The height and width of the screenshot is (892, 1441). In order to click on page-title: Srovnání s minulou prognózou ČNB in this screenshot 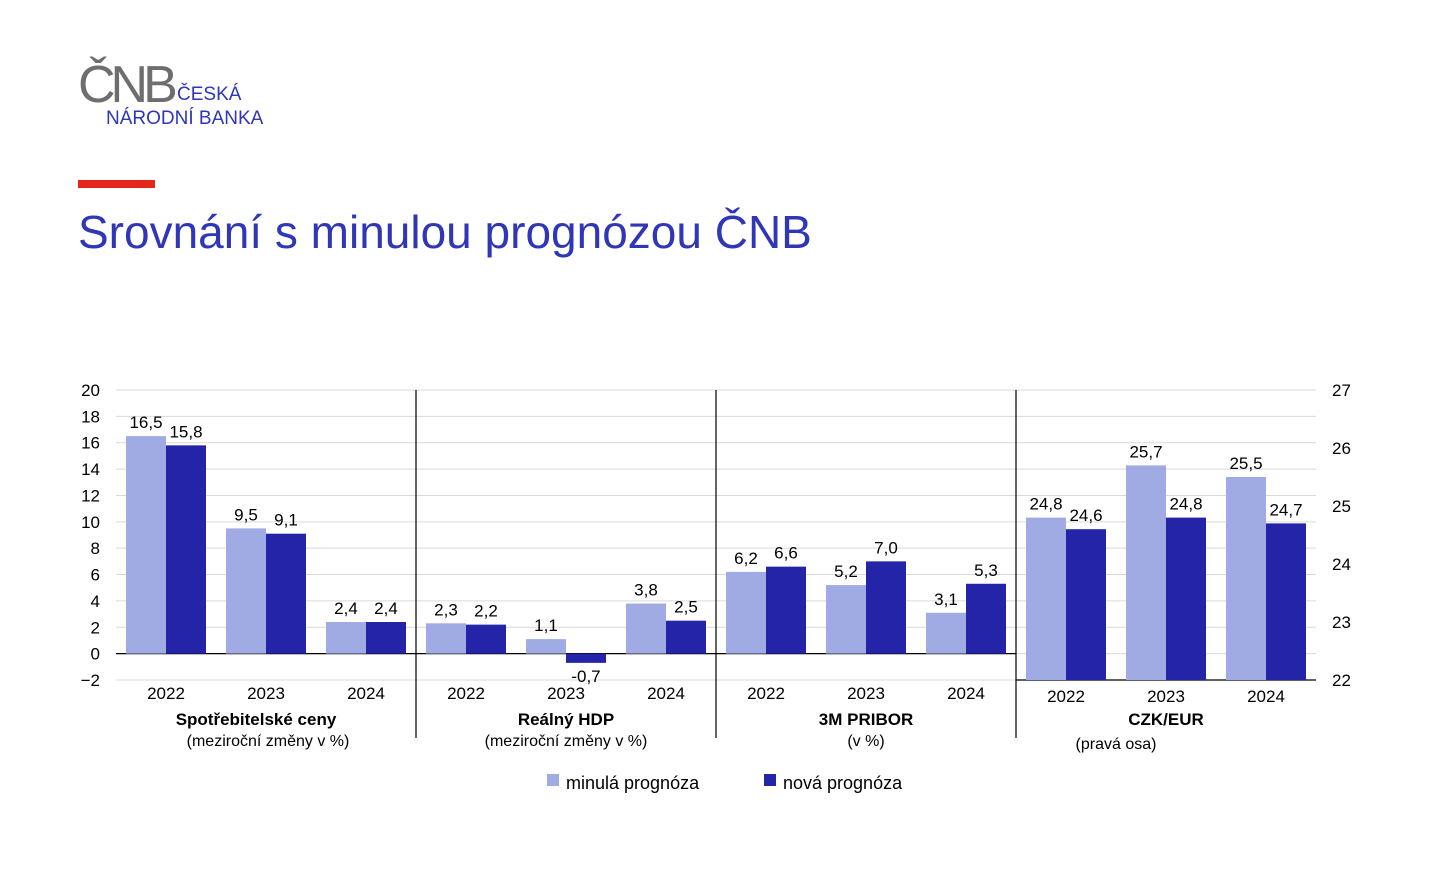, I will do `click(445, 232)`.